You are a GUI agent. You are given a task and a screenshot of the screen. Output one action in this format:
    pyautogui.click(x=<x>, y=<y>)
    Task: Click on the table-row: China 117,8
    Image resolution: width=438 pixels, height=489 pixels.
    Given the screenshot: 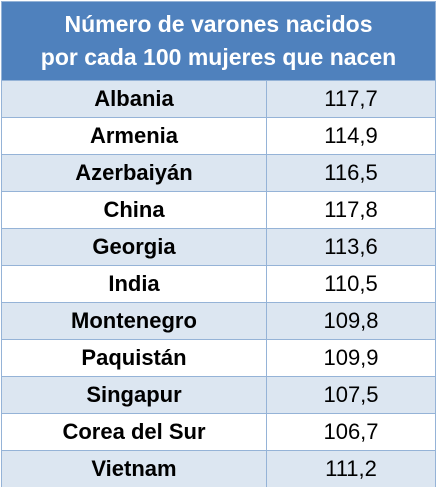 What is the action you would take?
    pyautogui.click(x=218, y=209)
    